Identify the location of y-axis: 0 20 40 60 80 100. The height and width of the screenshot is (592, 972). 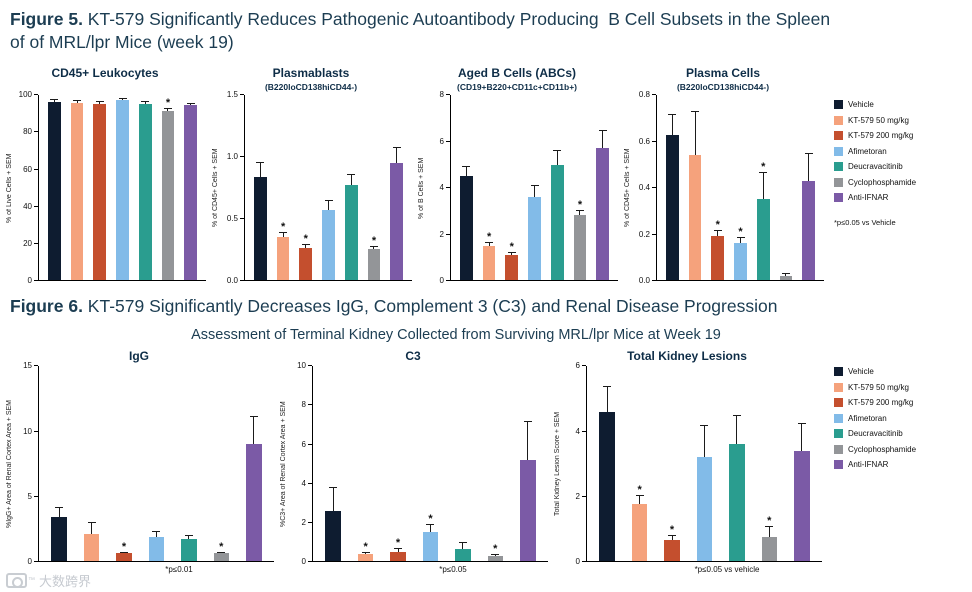
(27, 188).